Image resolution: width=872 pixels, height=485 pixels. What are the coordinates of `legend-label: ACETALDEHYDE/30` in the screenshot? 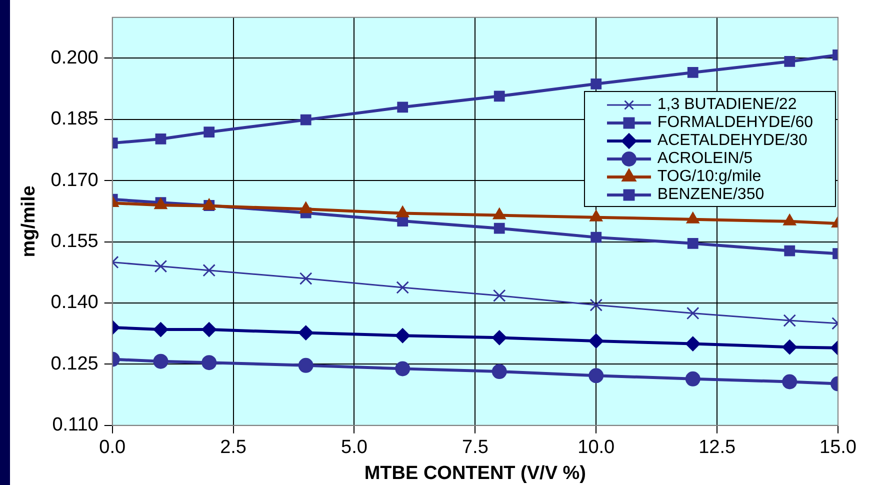 It's located at (732, 141).